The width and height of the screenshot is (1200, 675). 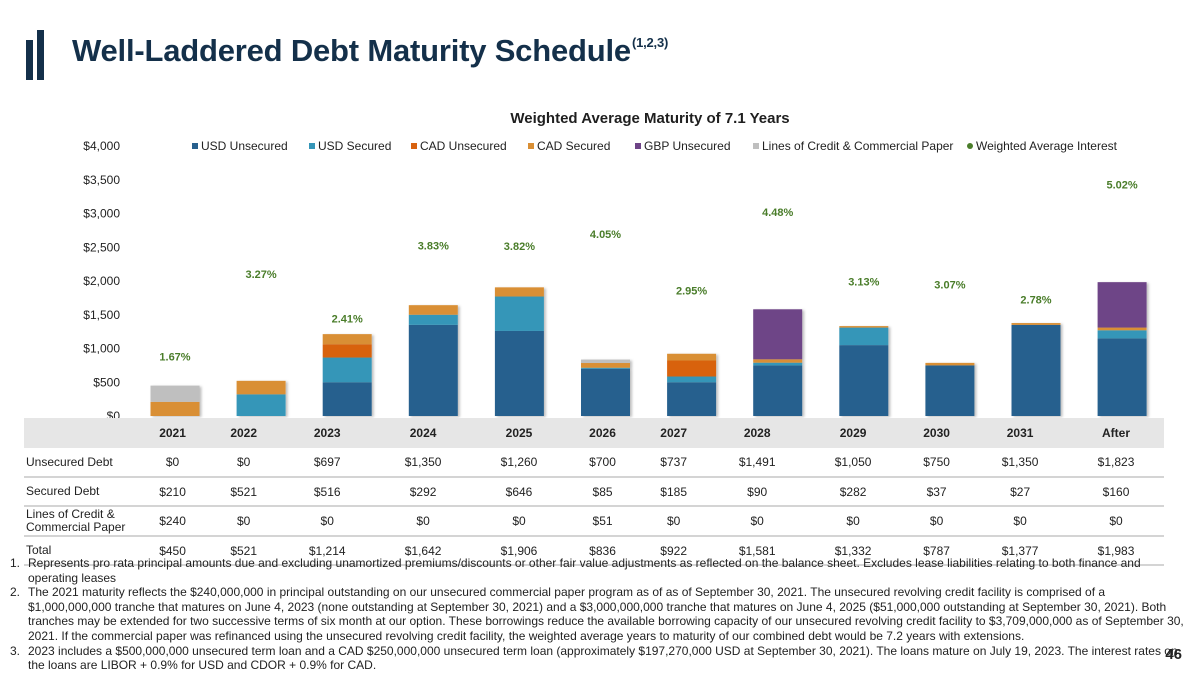 What do you see at coordinates (863, 282) in the screenshot?
I see `interest-rate-label: 3.13%` at bounding box center [863, 282].